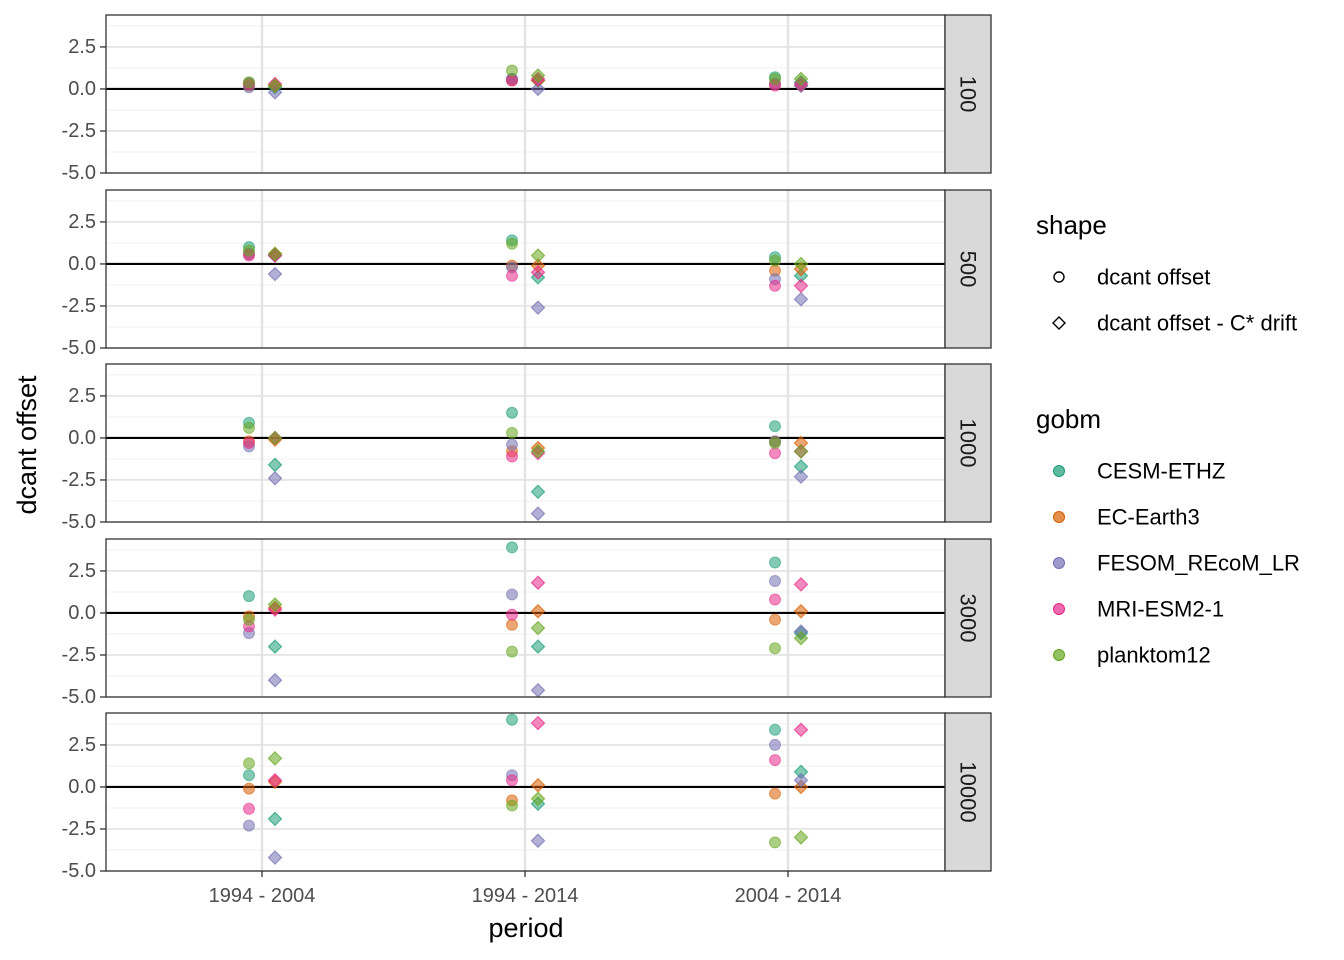 Image resolution: width=1344 pixels, height=960 pixels. Describe the element at coordinates (527, 99) in the screenshot. I see `facet-panel-100: 100 -5.0 -2.5 0.0 2.5` at that location.